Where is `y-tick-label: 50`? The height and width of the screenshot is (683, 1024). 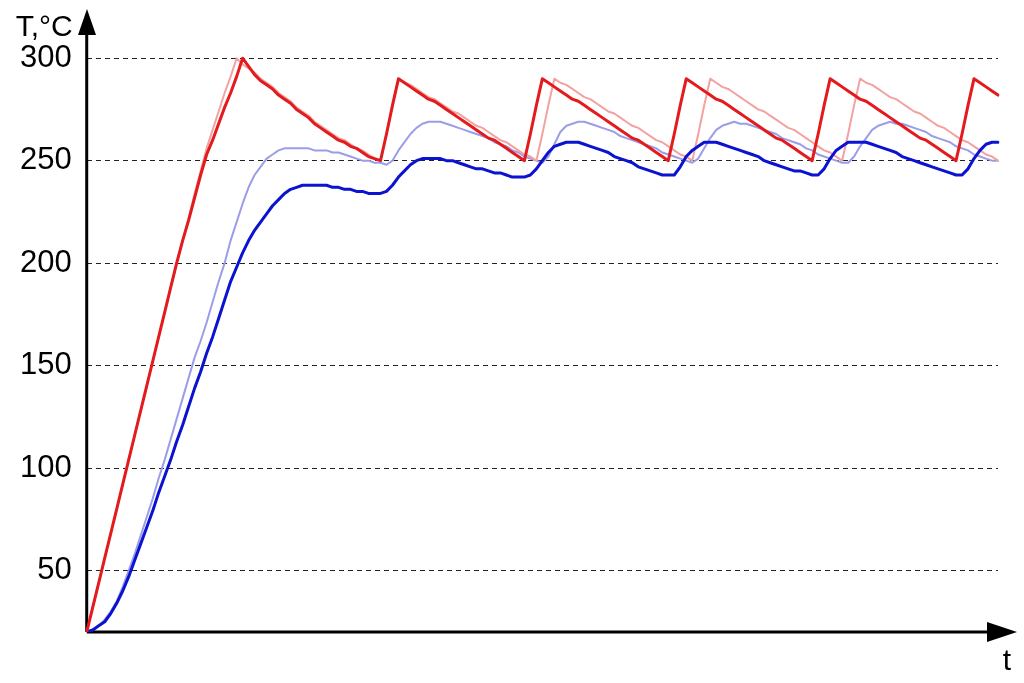
y-tick-label: 50 is located at coordinates (54, 569).